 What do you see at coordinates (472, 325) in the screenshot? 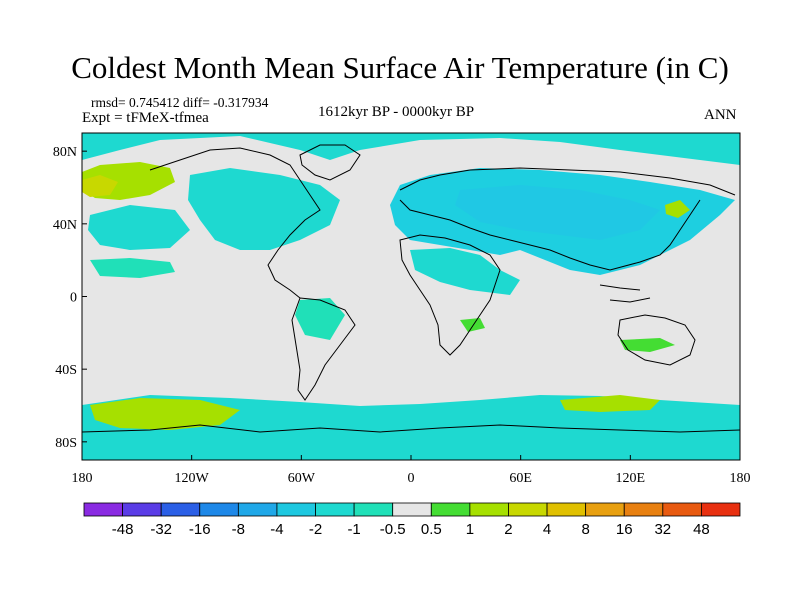
I see `indian-ocean-warming` at bounding box center [472, 325].